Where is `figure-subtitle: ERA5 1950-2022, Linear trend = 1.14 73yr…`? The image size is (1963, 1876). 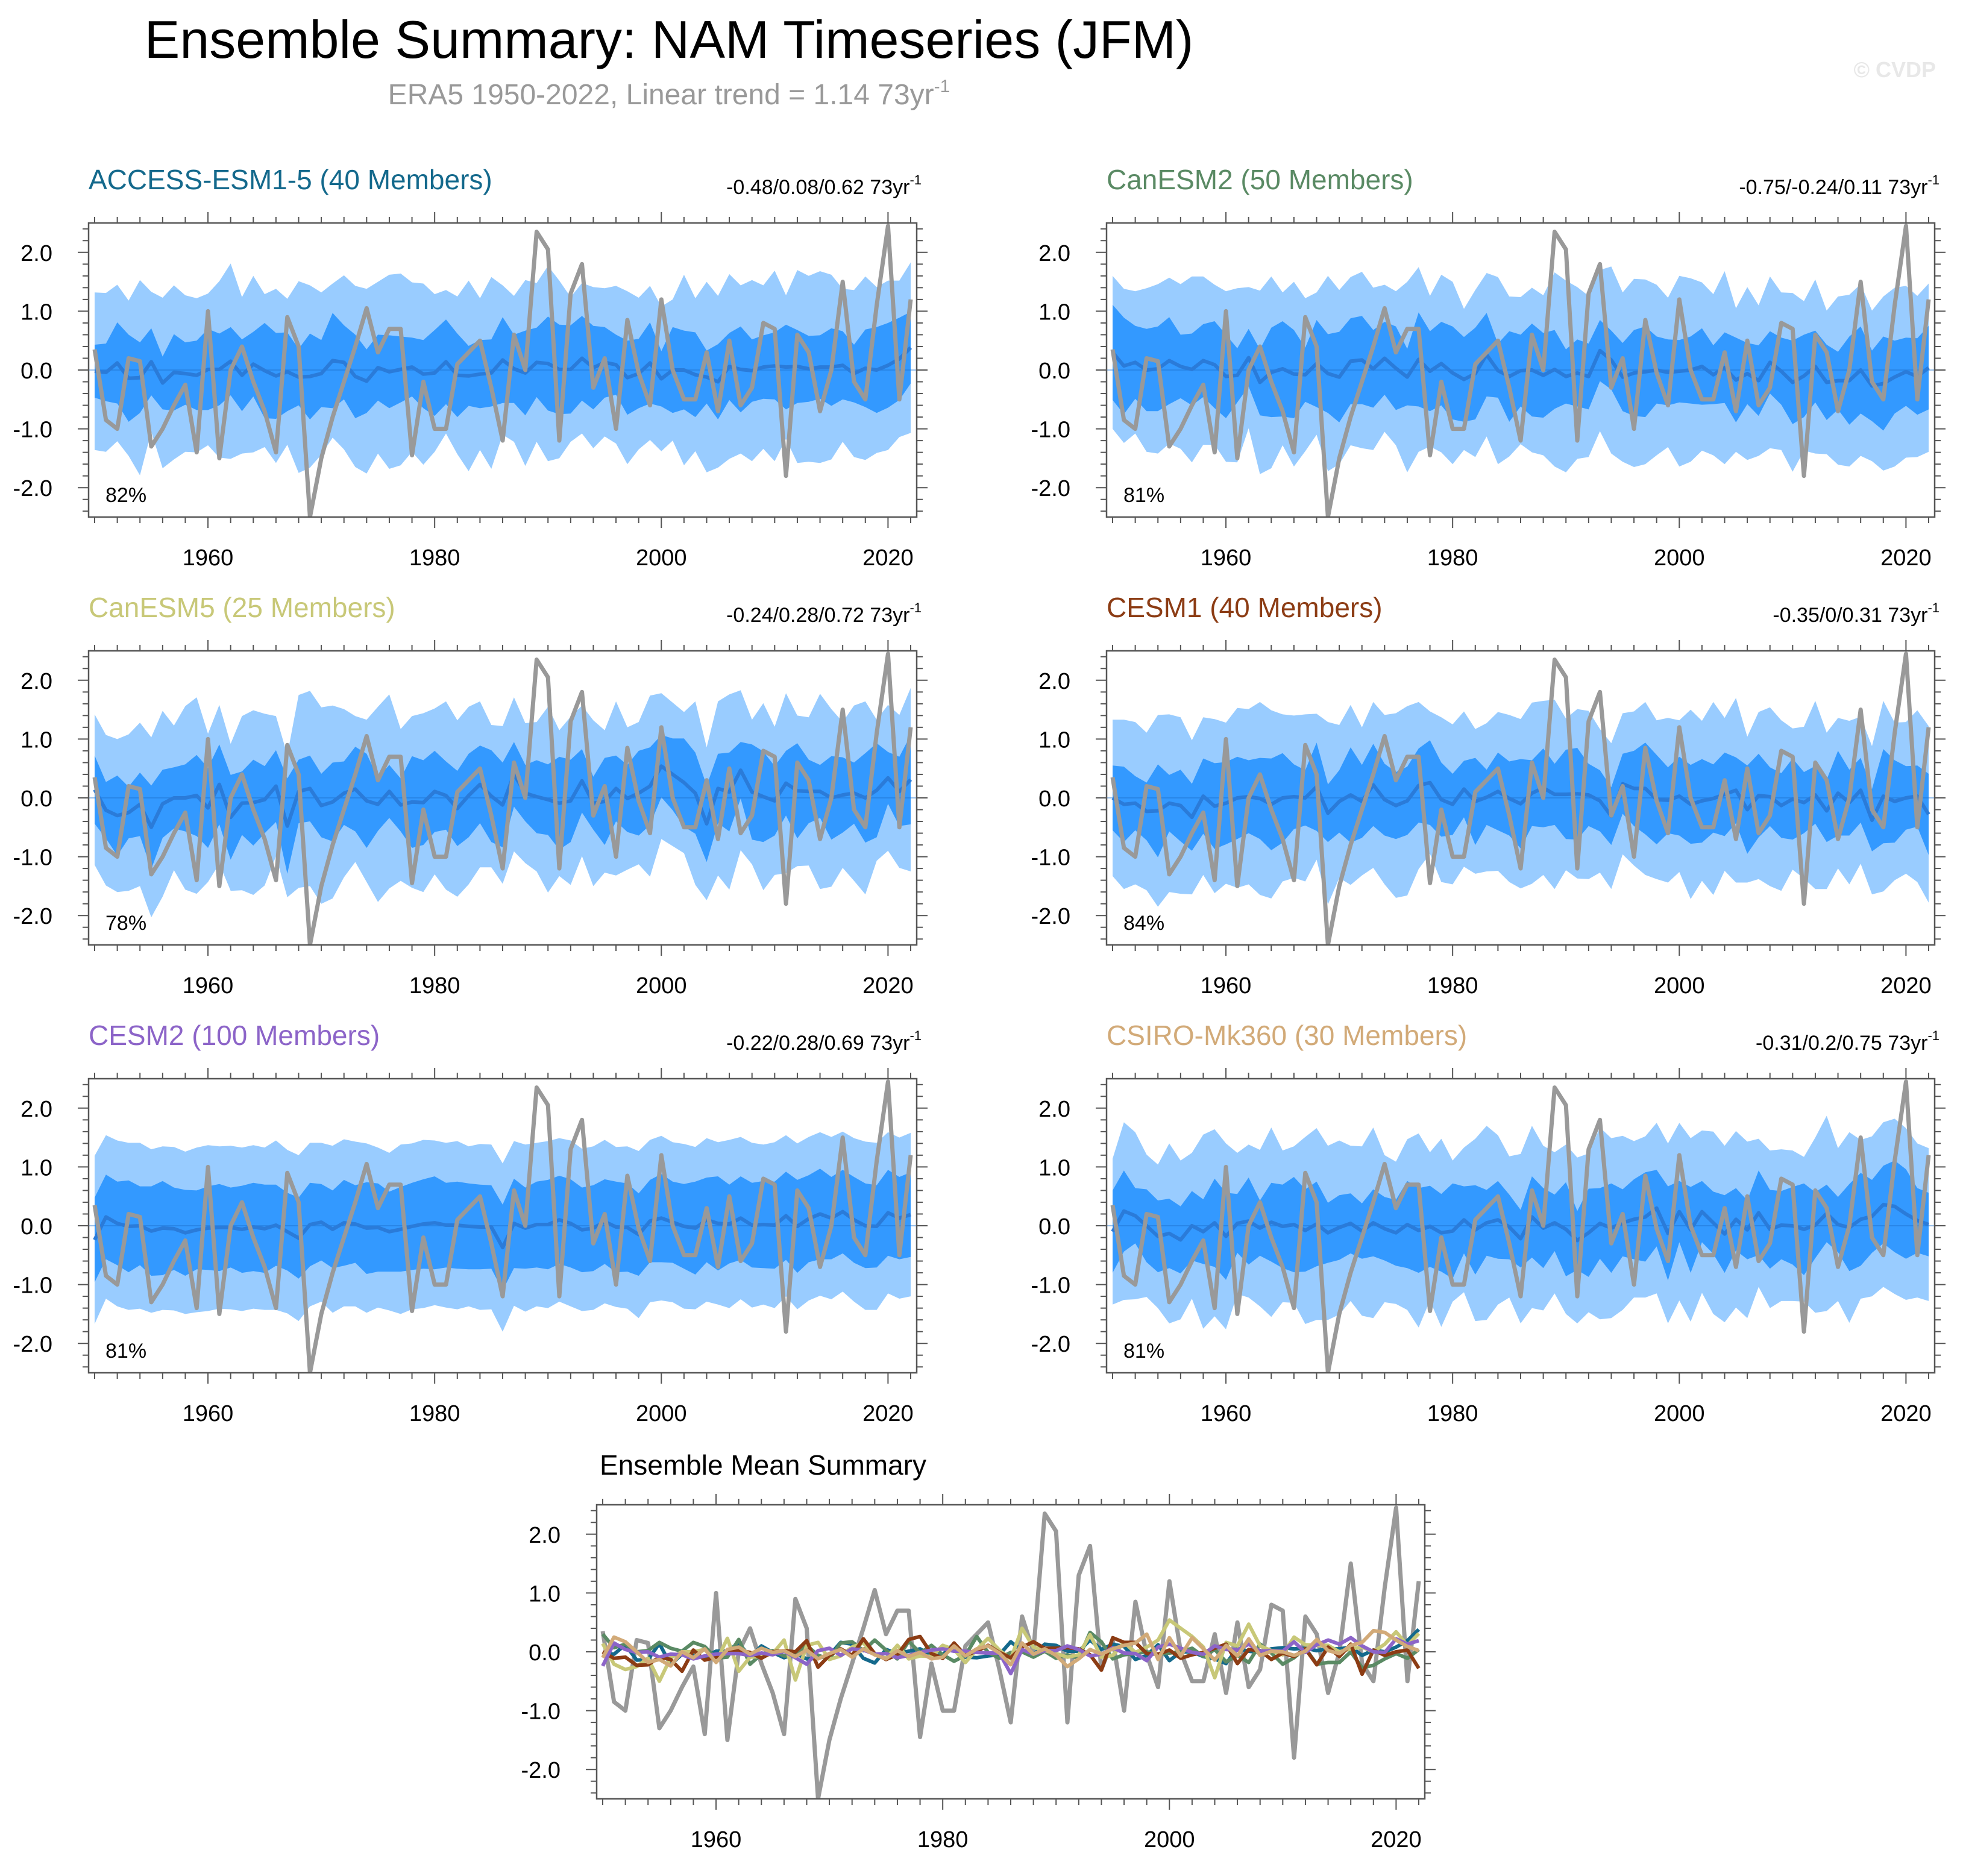
figure-subtitle: ERA5 1950-2022, Linear trend = 1.14 73yr… is located at coordinates (669, 94).